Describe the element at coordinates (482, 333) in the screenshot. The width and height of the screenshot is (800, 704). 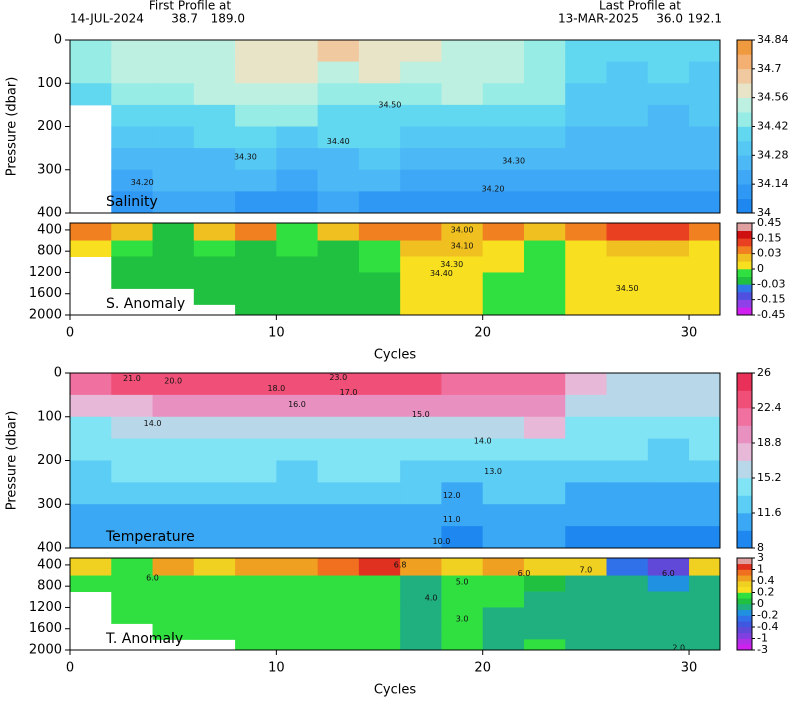
I see `x-tick-label: 20` at that location.